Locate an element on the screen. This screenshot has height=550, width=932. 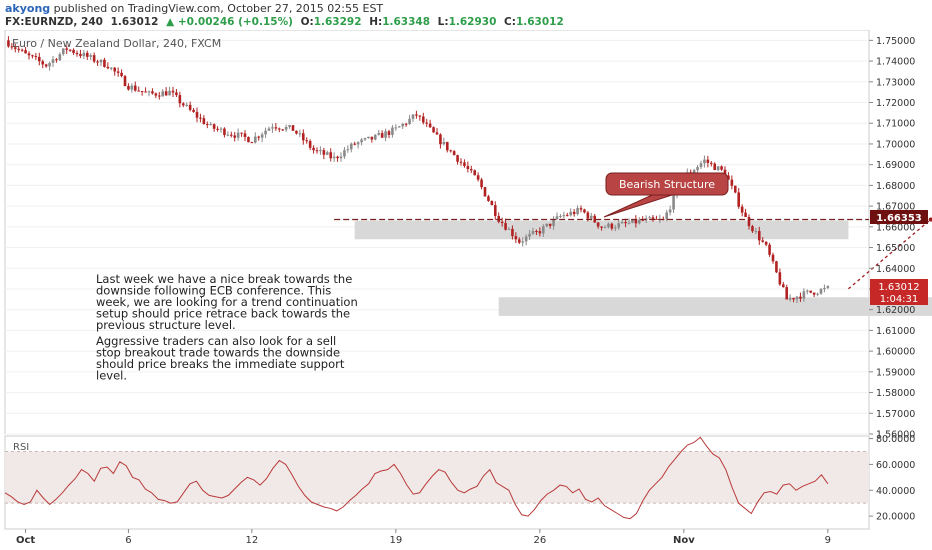
rsi-band is located at coordinates (437, 477).